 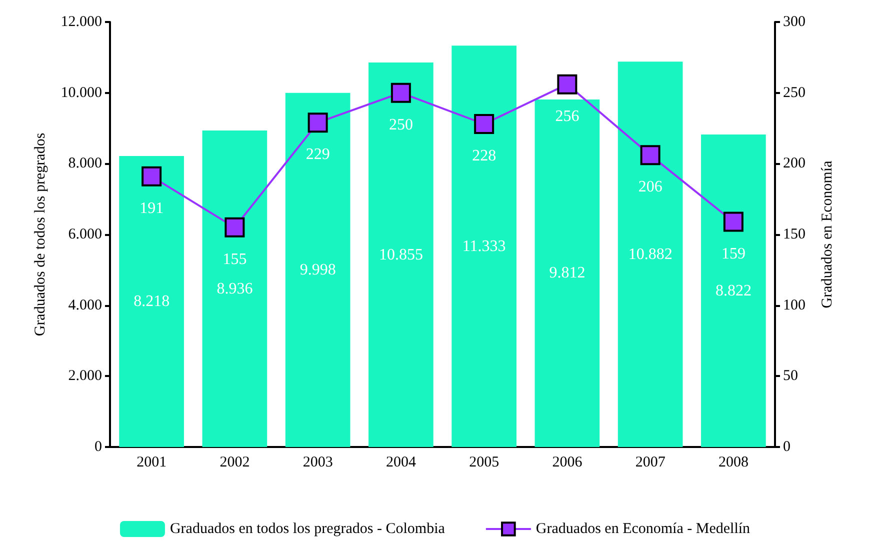 What do you see at coordinates (567, 462) in the screenshot?
I see `x-tick-label: 2006` at bounding box center [567, 462].